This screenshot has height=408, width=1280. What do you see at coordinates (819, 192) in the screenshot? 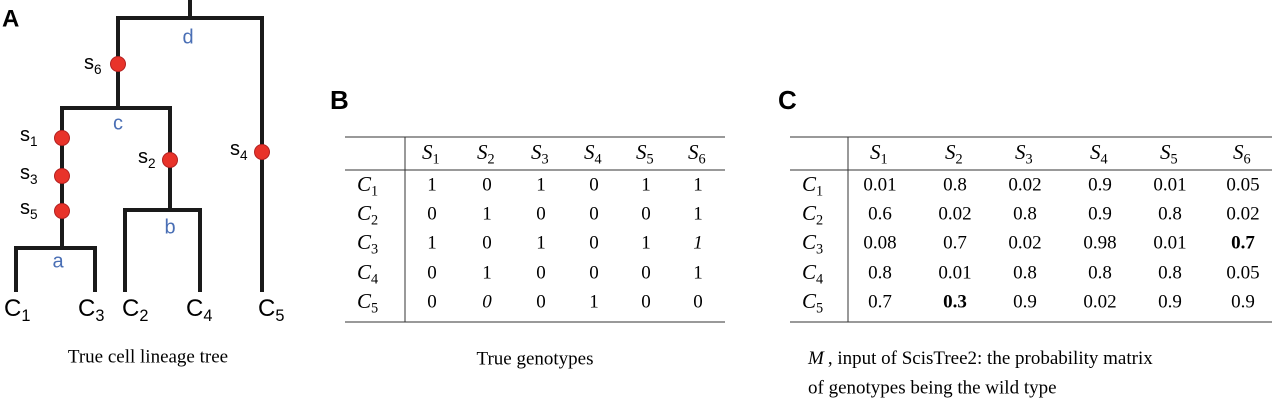
I see `row-header-sub: 1` at bounding box center [819, 192].